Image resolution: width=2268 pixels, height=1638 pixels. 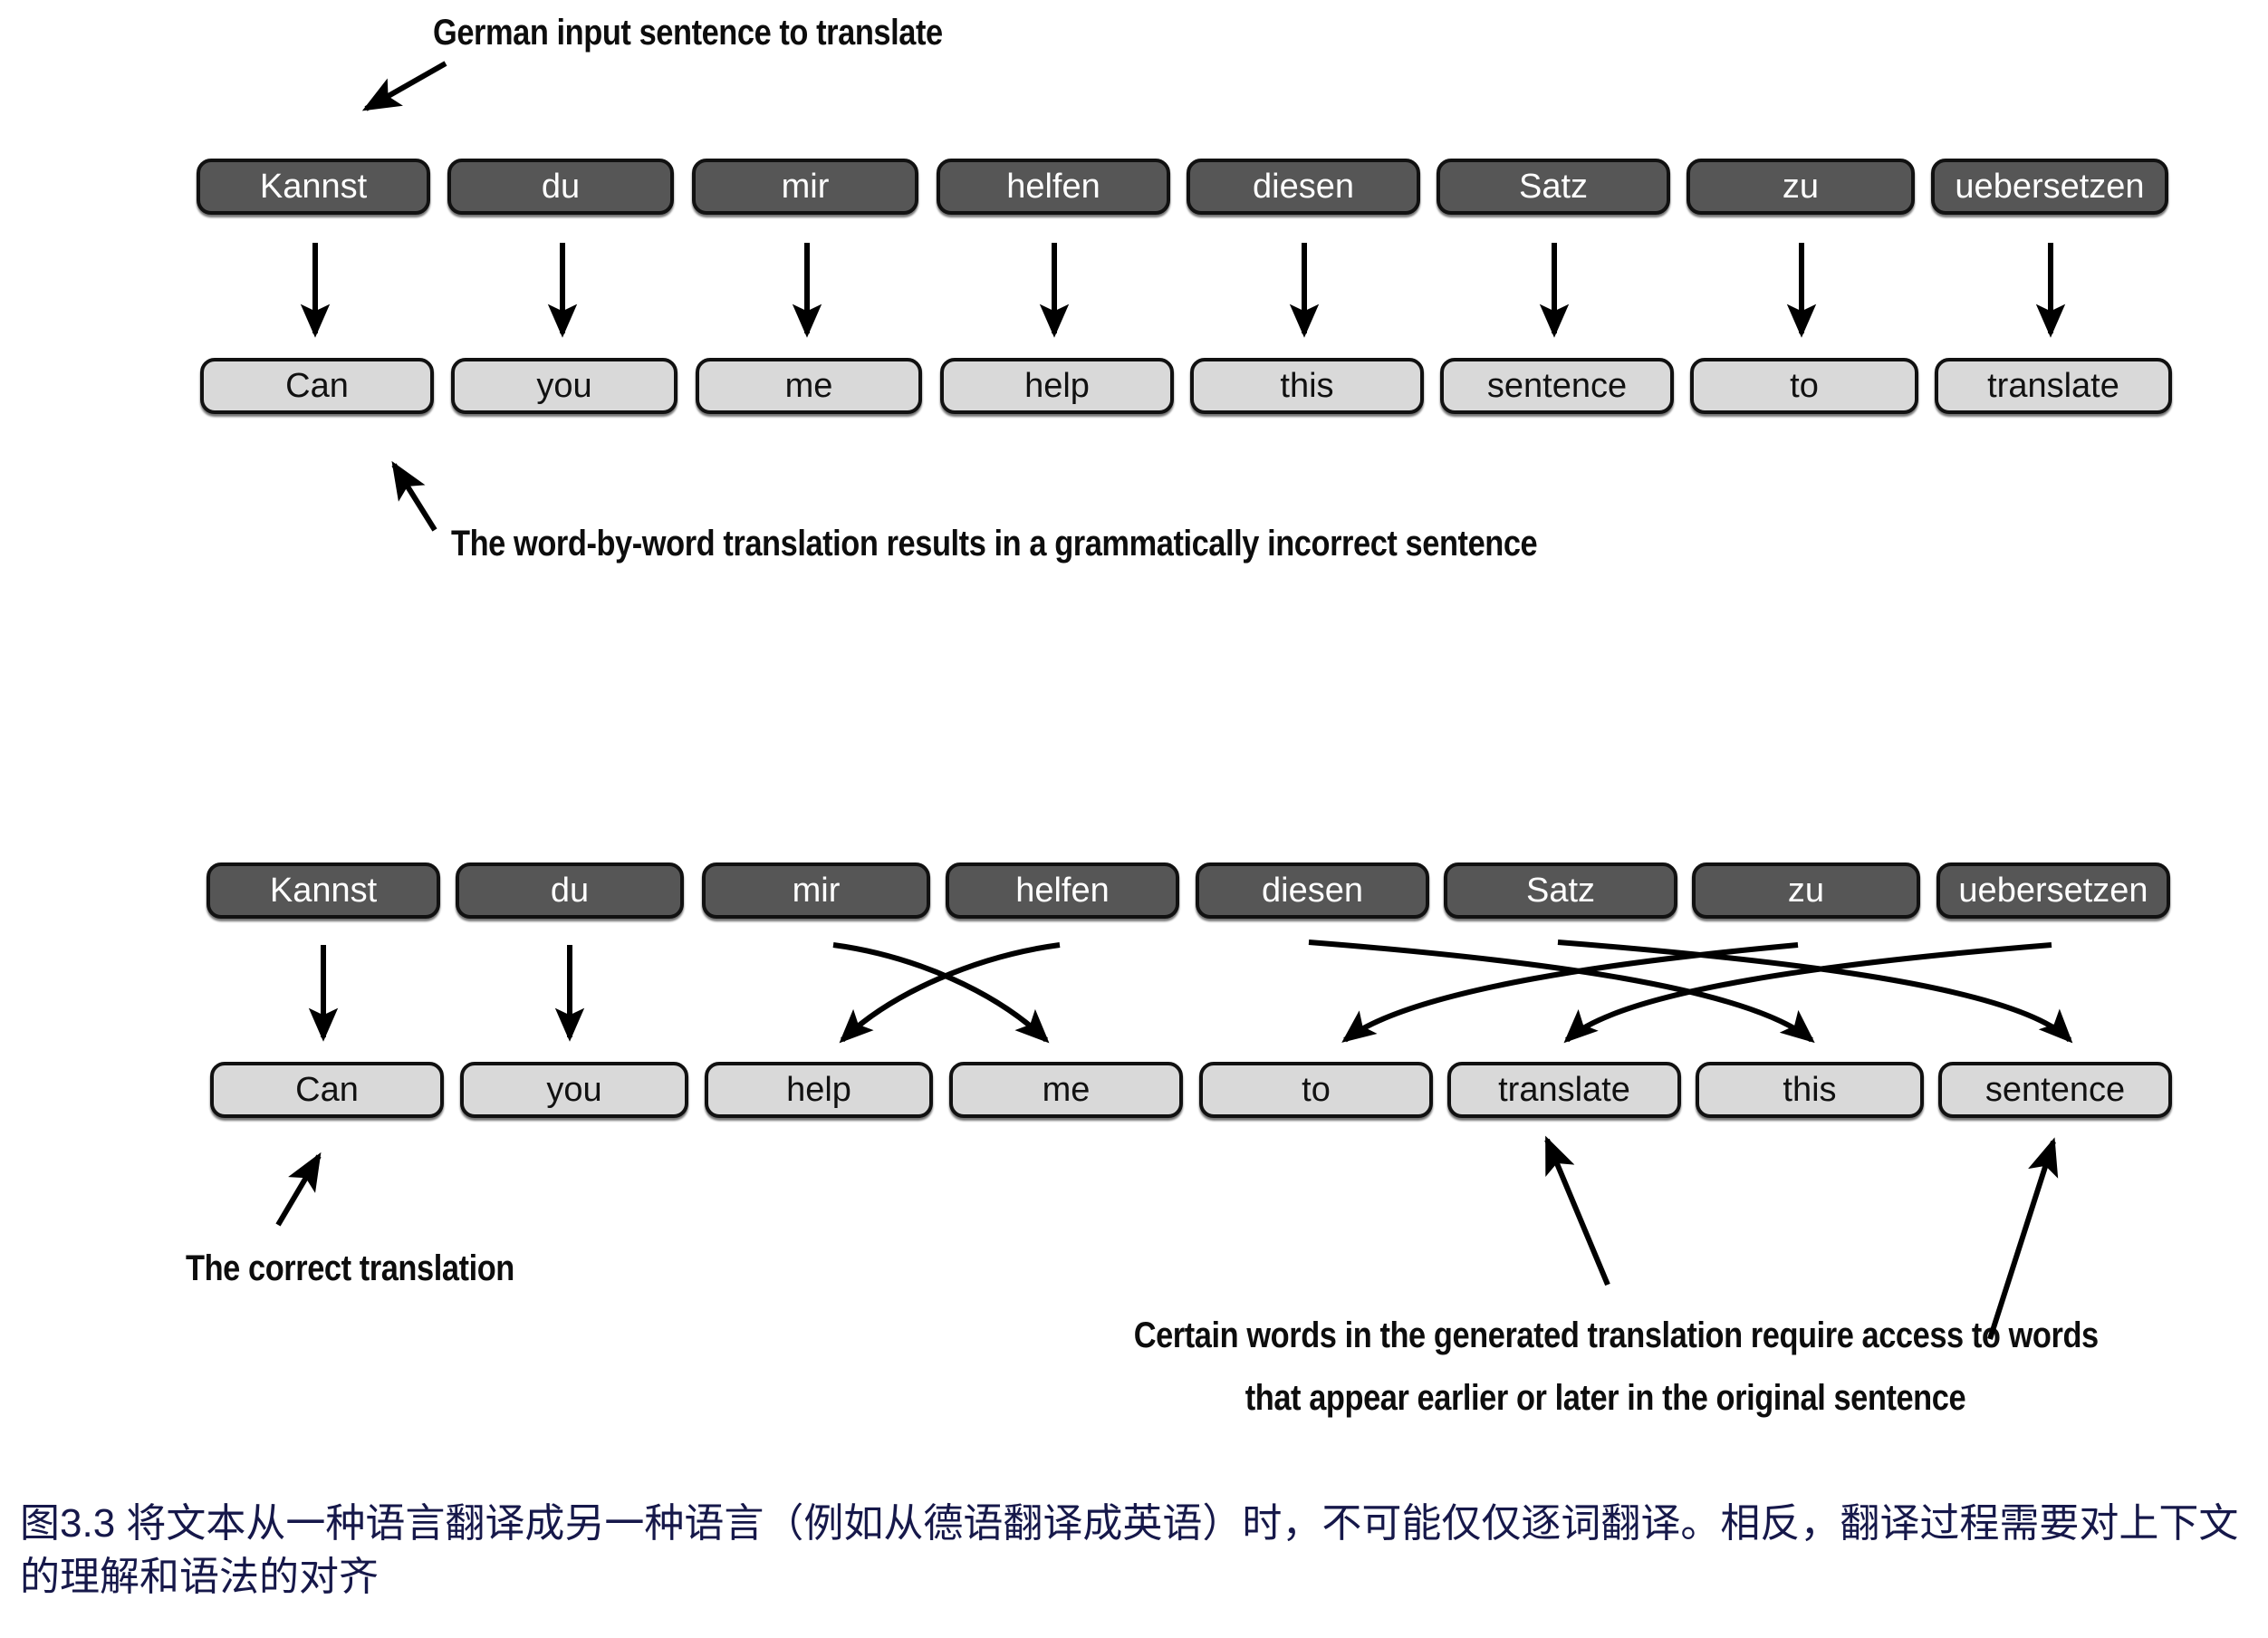 I want to click on target-token-you: you, so click(x=564, y=386).